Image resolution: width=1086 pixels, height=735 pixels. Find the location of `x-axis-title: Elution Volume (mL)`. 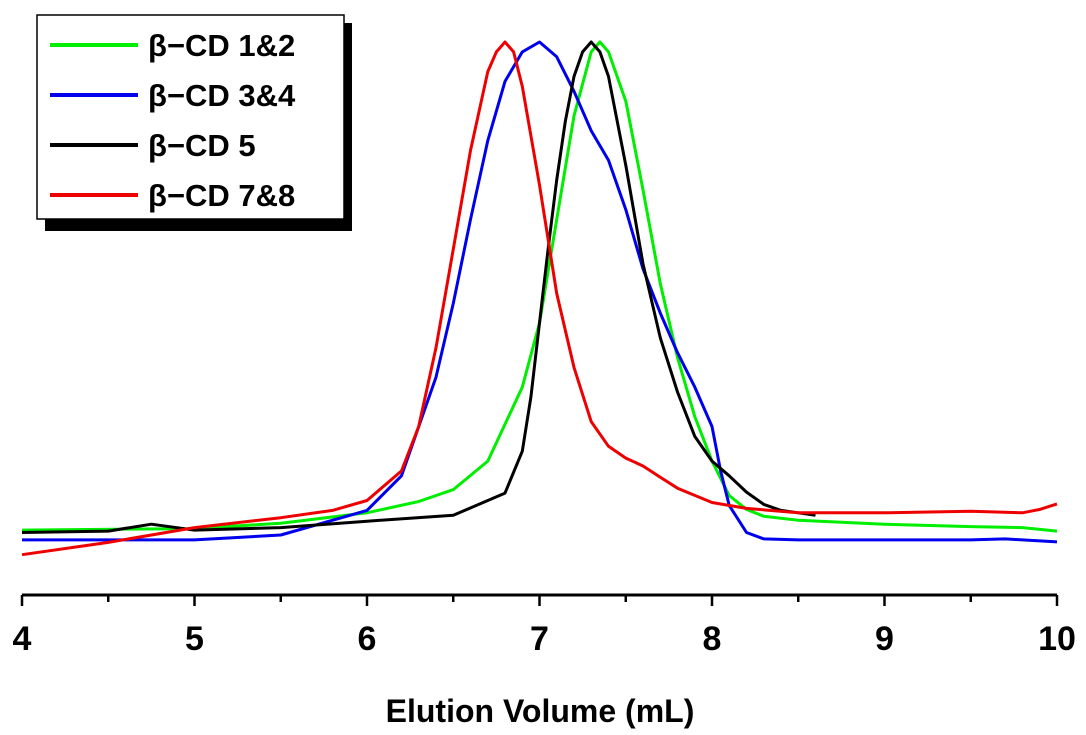

x-axis-title: Elution Volume (mL) is located at coordinates (540, 711).